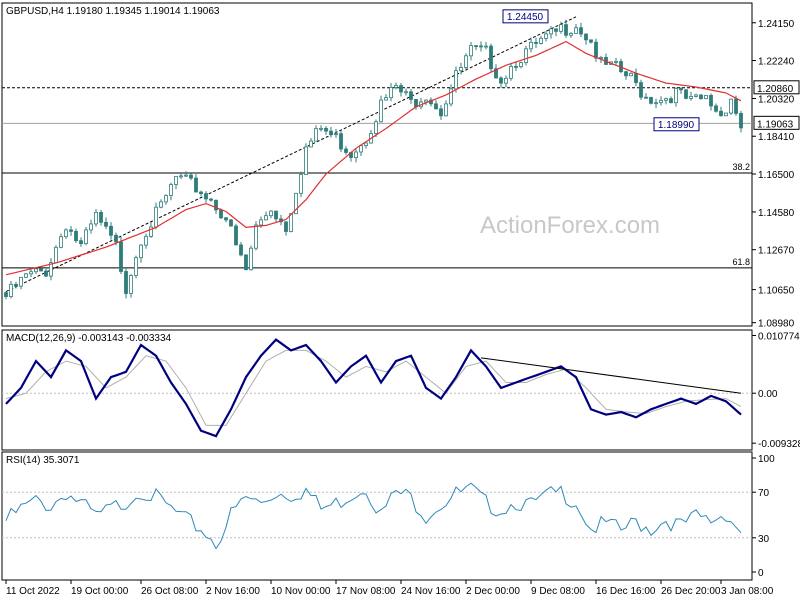 The height and width of the screenshot is (605, 800). I want to click on rsi-tick-label: 30, so click(764, 539).